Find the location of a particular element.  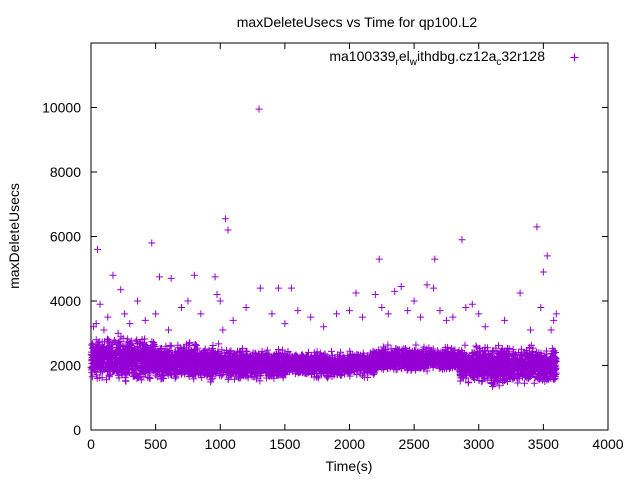

x-axis-label: Time(s) is located at coordinates (349, 466).